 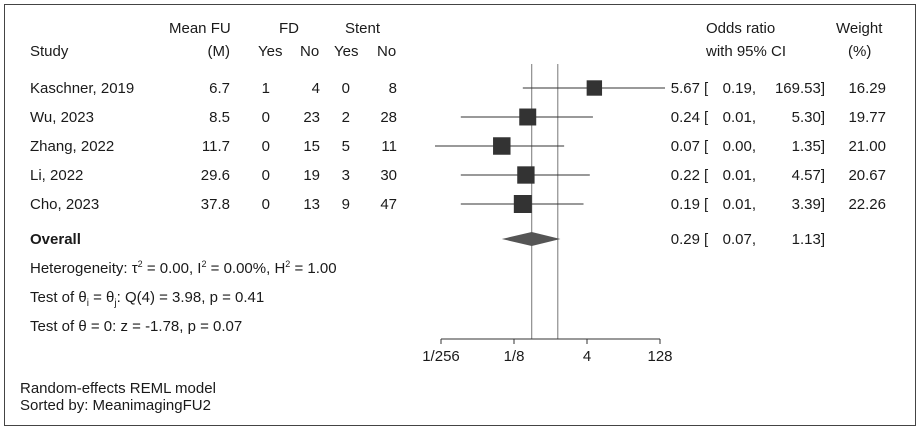 What do you see at coordinates (587, 356) in the screenshot?
I see `x-tick-label: 4` at bounding box center [587, 356].